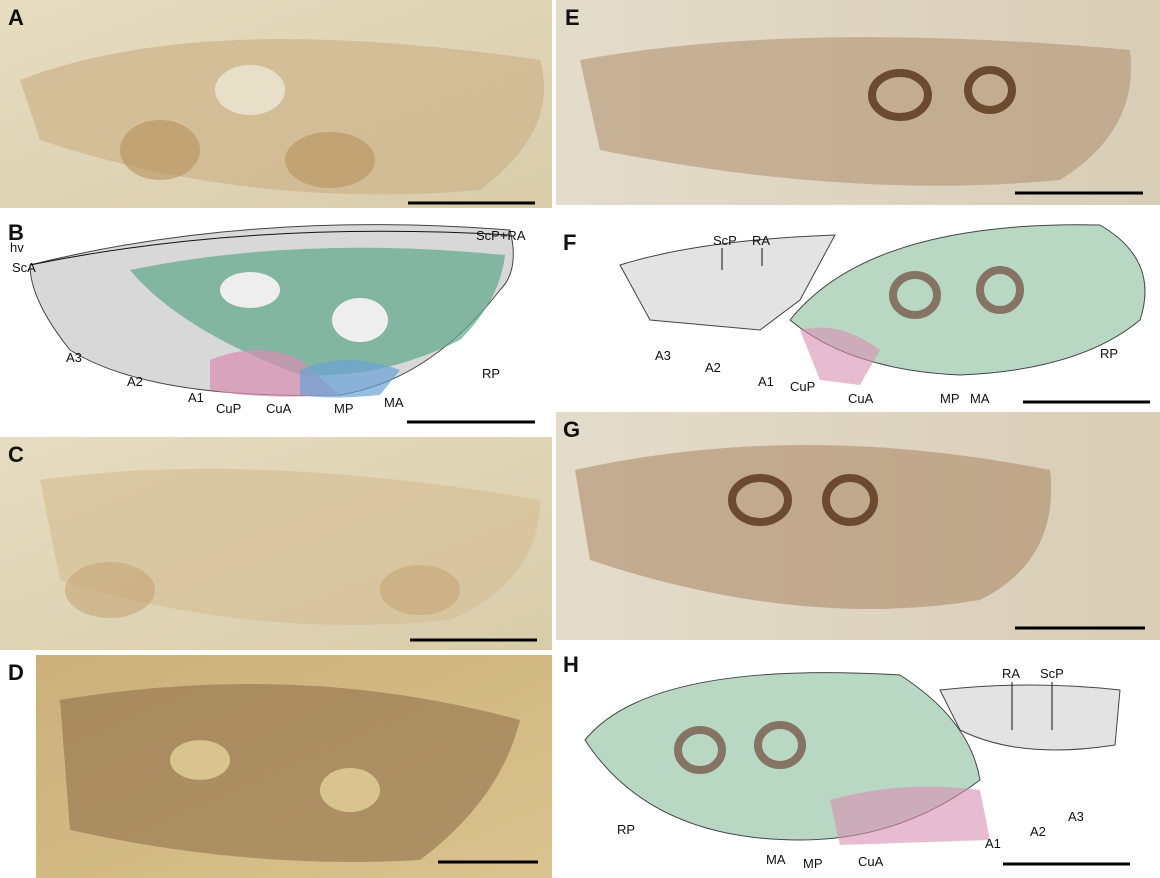 Image resolution: width=1160 pixels, height=878 pixels. I want to click on panel-label: H, so click(571, 664).